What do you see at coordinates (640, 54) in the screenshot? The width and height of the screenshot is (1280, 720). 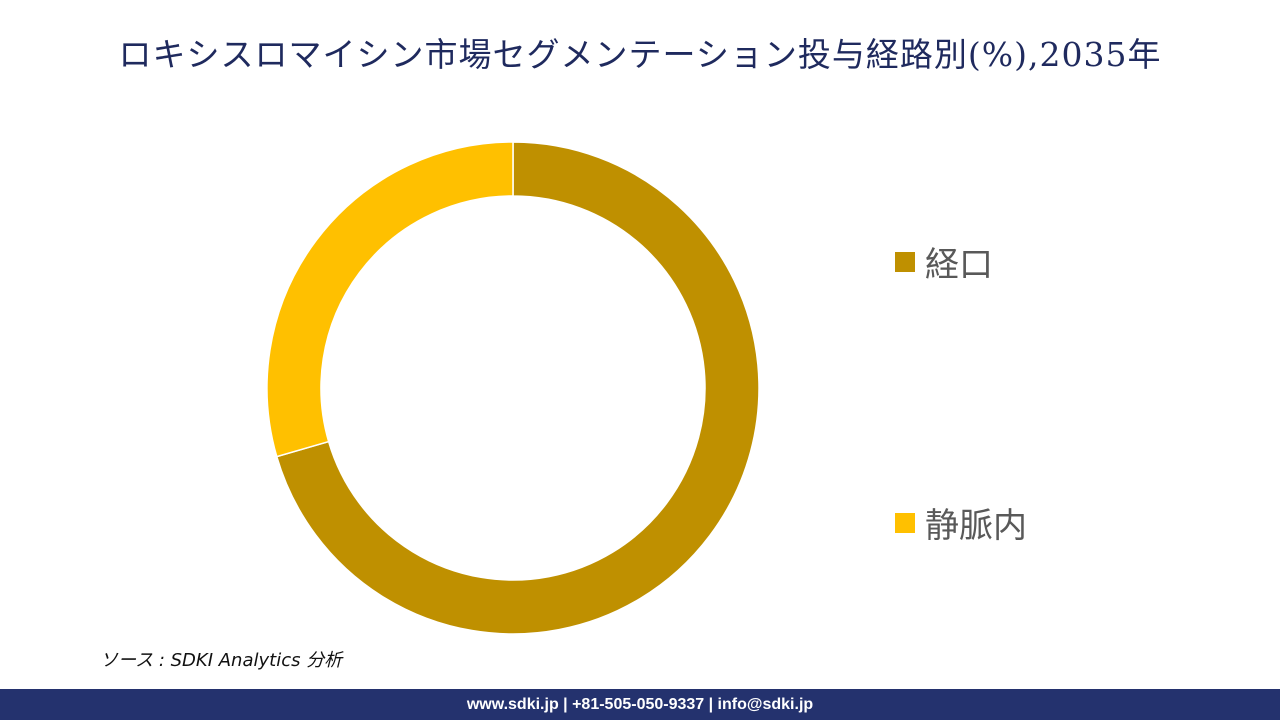 I see `chart-title: ロキシスロマイシン市場セグメンテーション投与経路別(%),2035年` at bounding box center [640, 54].